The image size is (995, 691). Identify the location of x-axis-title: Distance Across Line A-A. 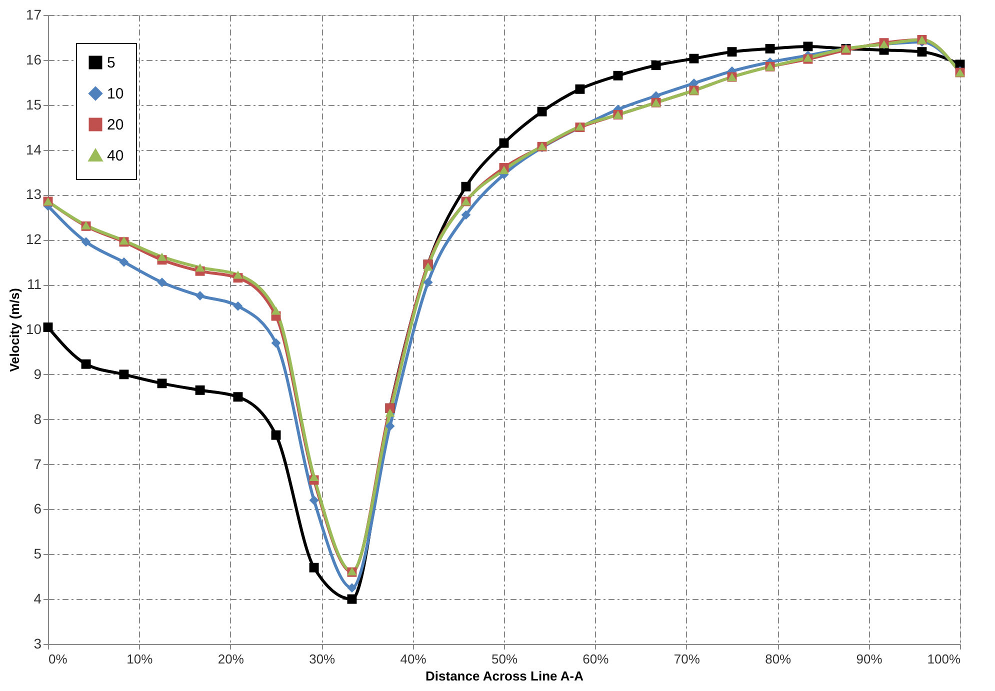
(505, 676).